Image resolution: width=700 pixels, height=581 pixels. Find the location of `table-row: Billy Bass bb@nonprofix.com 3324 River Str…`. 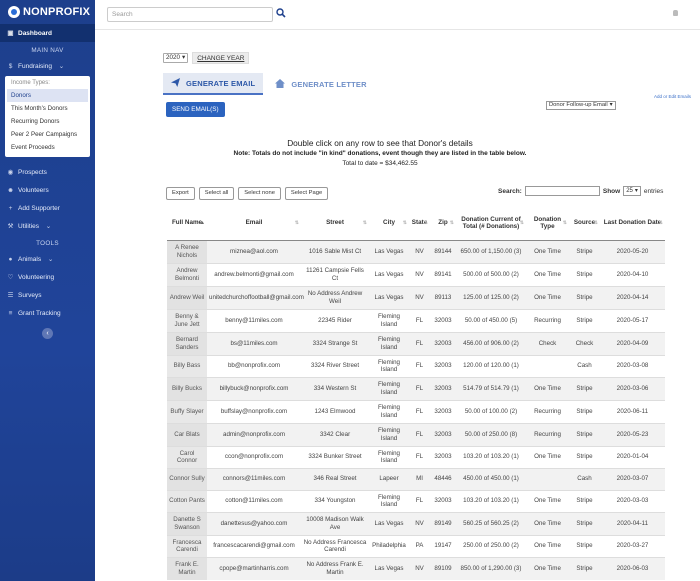

table-row: Billy Bass bb@nonprofix.com 3324 River Str… is located at coordinates (416, 365).